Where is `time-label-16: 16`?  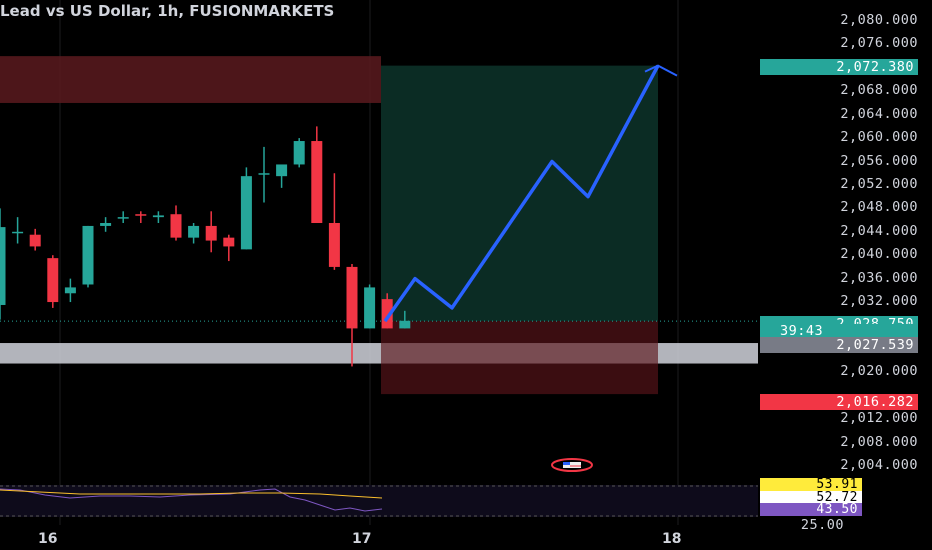
time-label-16: 16 is located at coordinates (48, 539).